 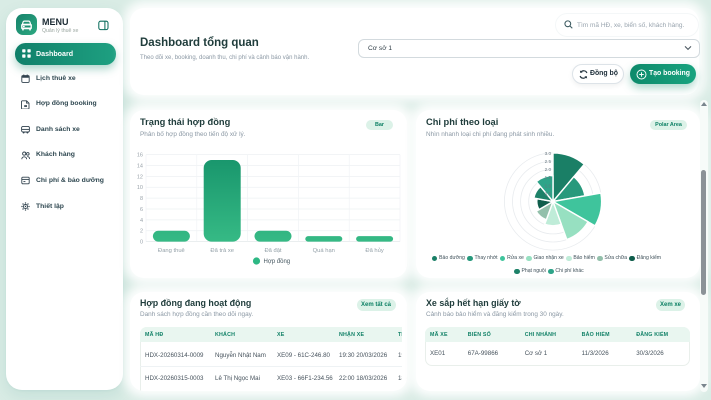 I want to click on svg-text: 14, so click(x=140, y=166).